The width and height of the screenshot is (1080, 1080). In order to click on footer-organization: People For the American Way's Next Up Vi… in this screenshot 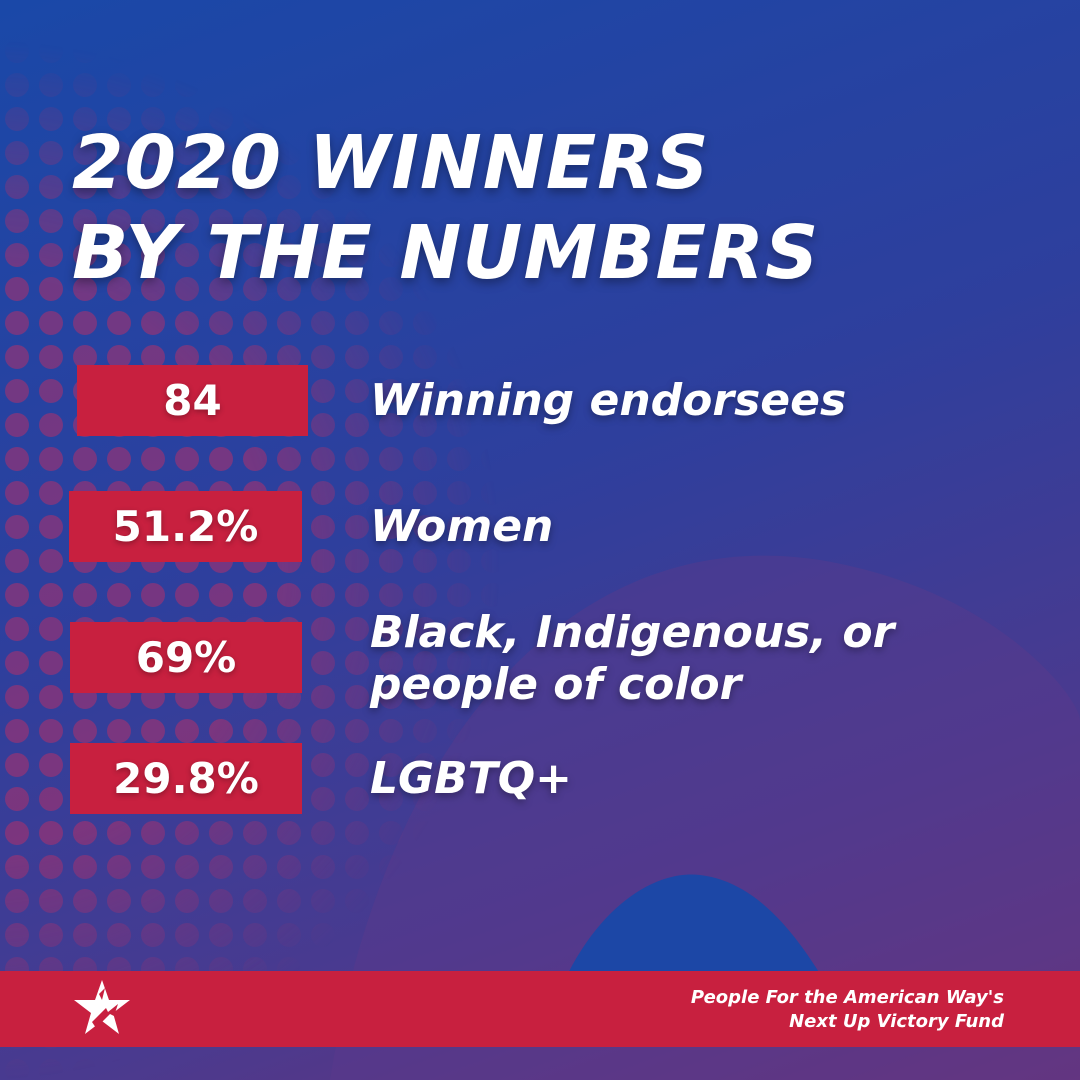, I will do `click(847, 1010)`.